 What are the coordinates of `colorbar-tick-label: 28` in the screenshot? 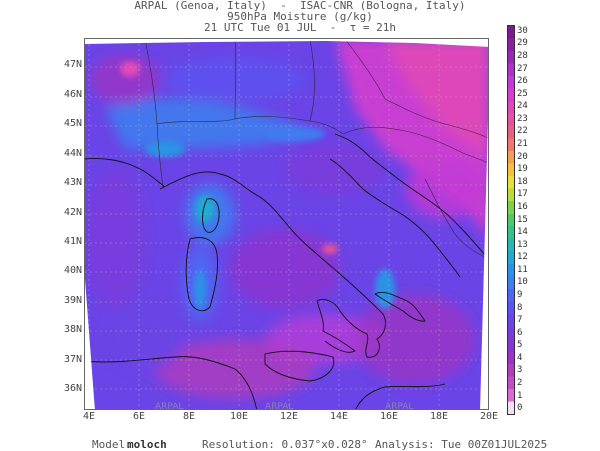 It's located at (522, 55).